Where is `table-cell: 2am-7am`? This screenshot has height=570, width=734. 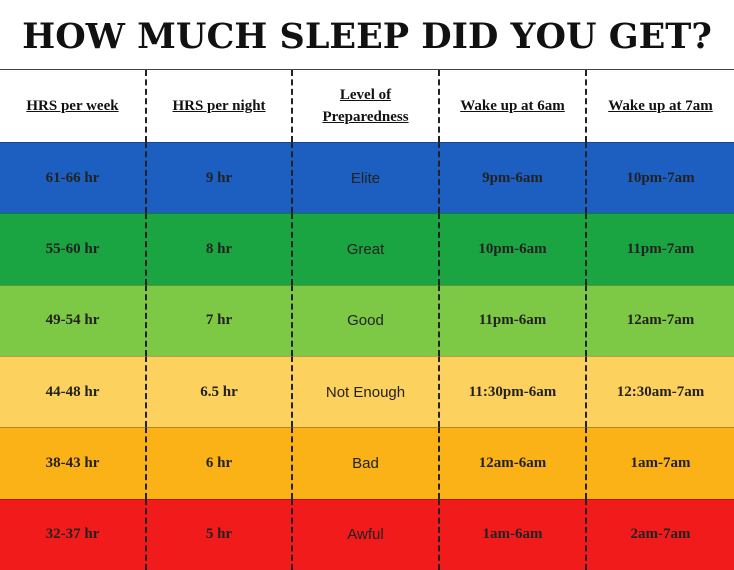 table-cell: 2am-7am is located at coordinates (660, 534).